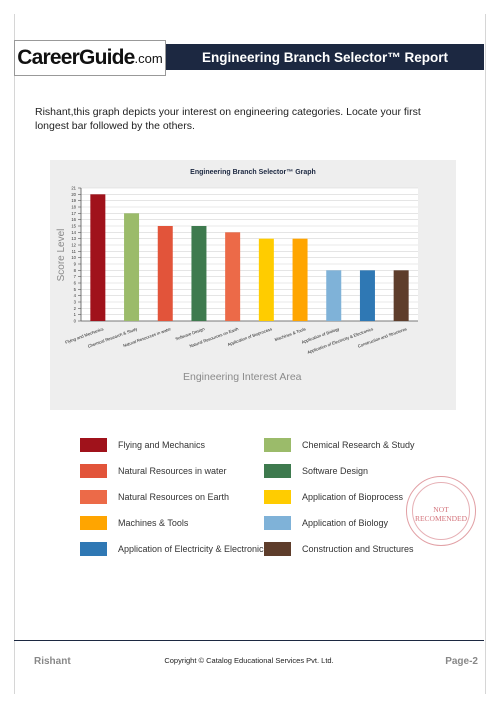  What do you see at coordinates (75, 270) in the screenshot?
I see `y-tick-label: 8` at bounding box center [75, 270].